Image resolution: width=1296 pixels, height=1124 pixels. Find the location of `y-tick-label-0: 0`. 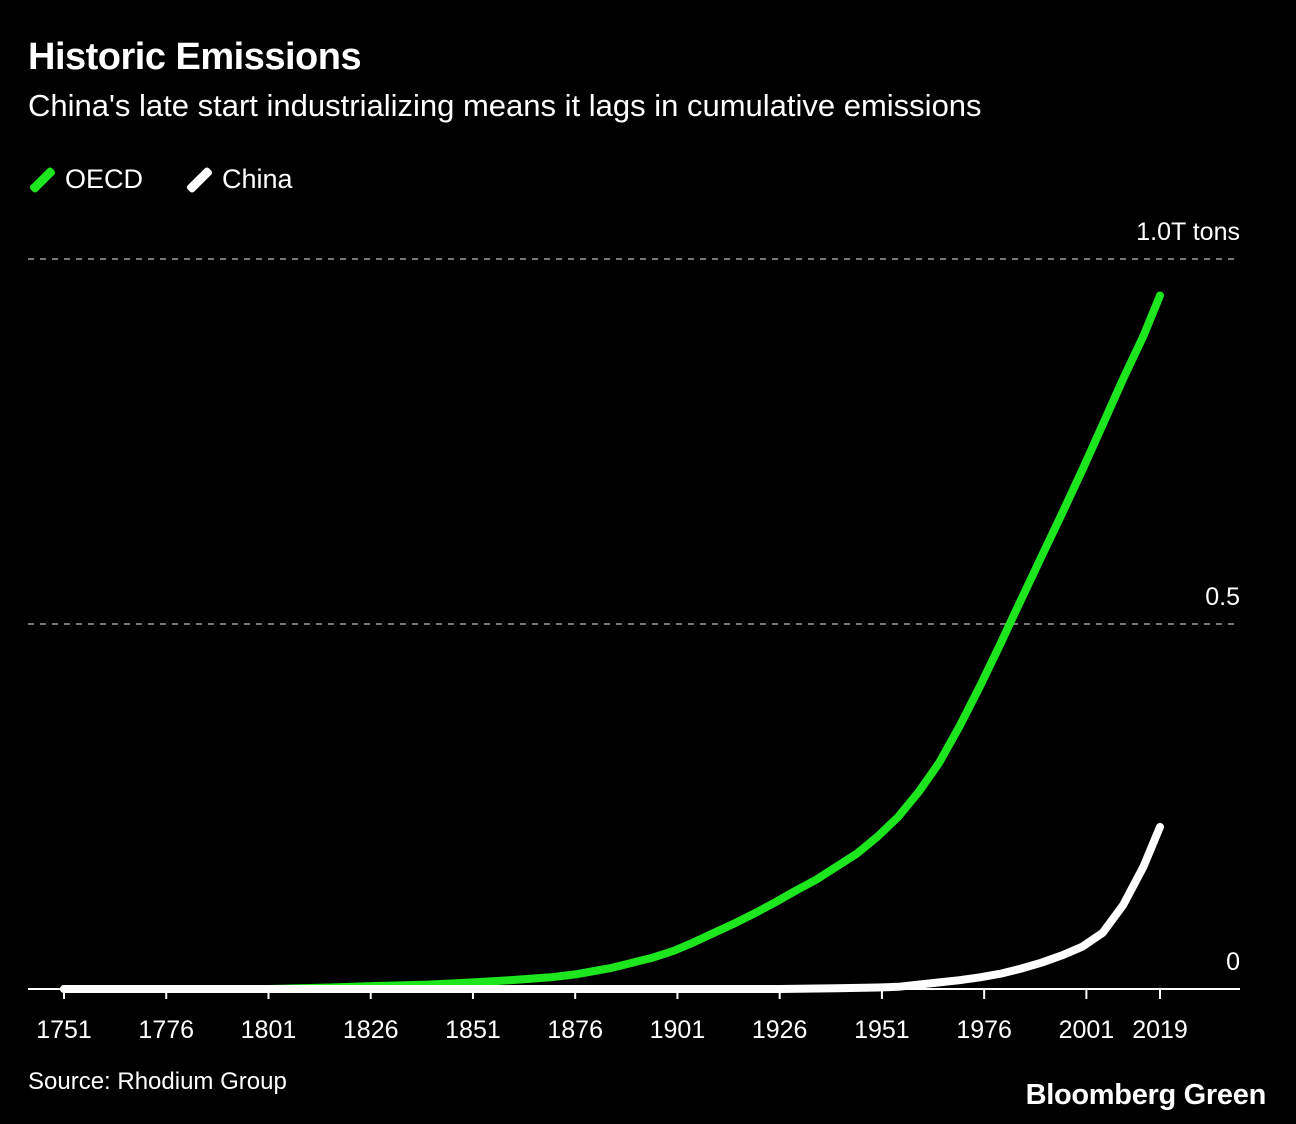

y-tick-label-0: 0 is located at coordinates (1233, 962).